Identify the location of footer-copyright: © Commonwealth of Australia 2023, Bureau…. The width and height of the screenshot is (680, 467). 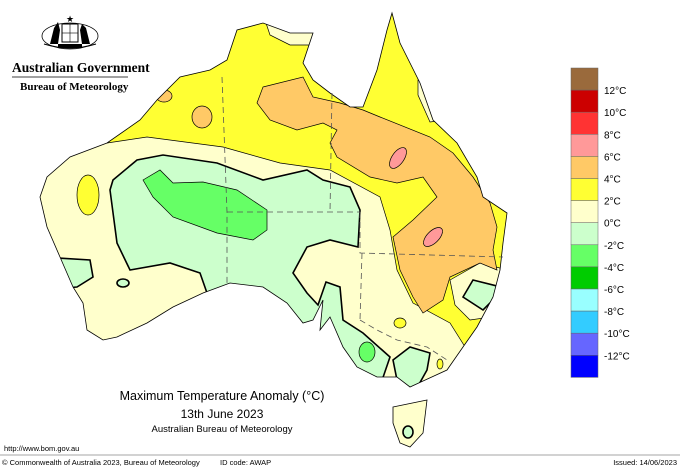
(101, 462).